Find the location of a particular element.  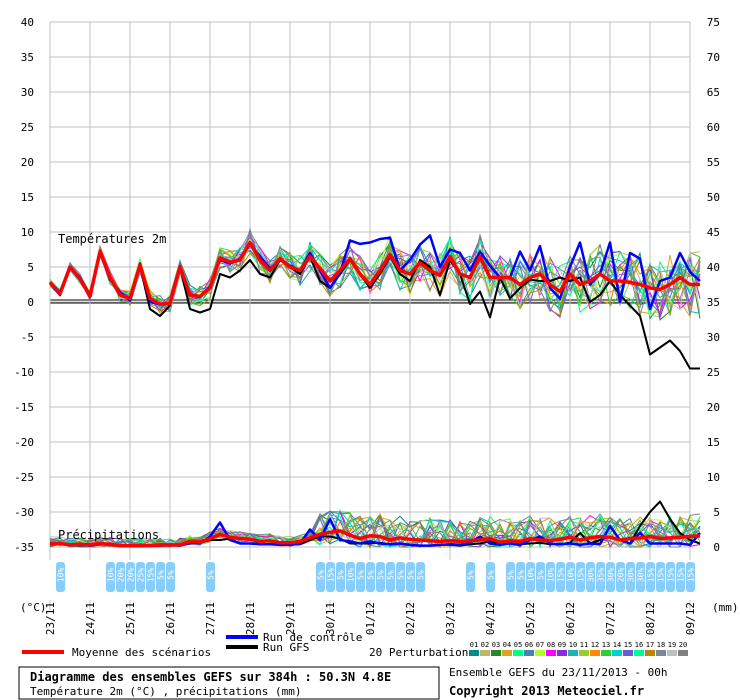

temp-tick-label: -20 is located at coordinates (24, 442).